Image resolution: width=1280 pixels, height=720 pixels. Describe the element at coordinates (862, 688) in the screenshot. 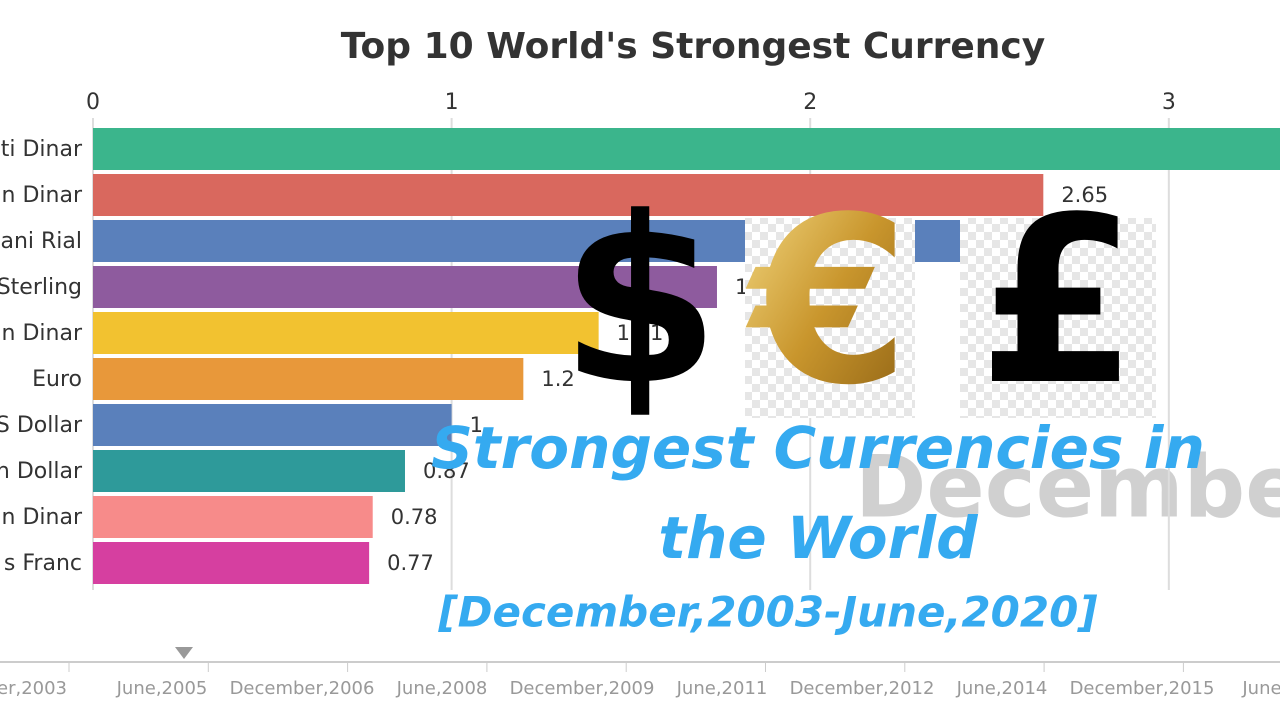

I see `timeline-label: December,2012` at that location.